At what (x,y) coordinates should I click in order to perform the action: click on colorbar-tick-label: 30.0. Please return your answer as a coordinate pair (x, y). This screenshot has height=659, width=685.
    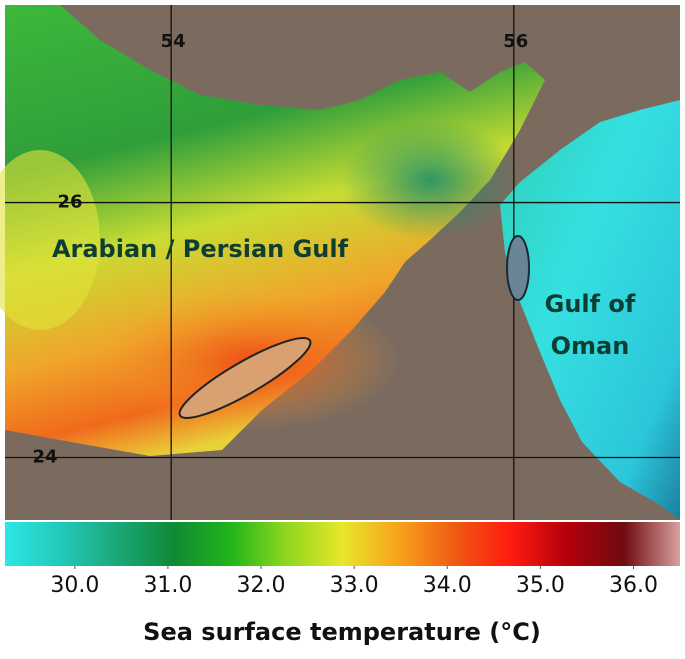
    Looking at the image, I should click on (74, 585).